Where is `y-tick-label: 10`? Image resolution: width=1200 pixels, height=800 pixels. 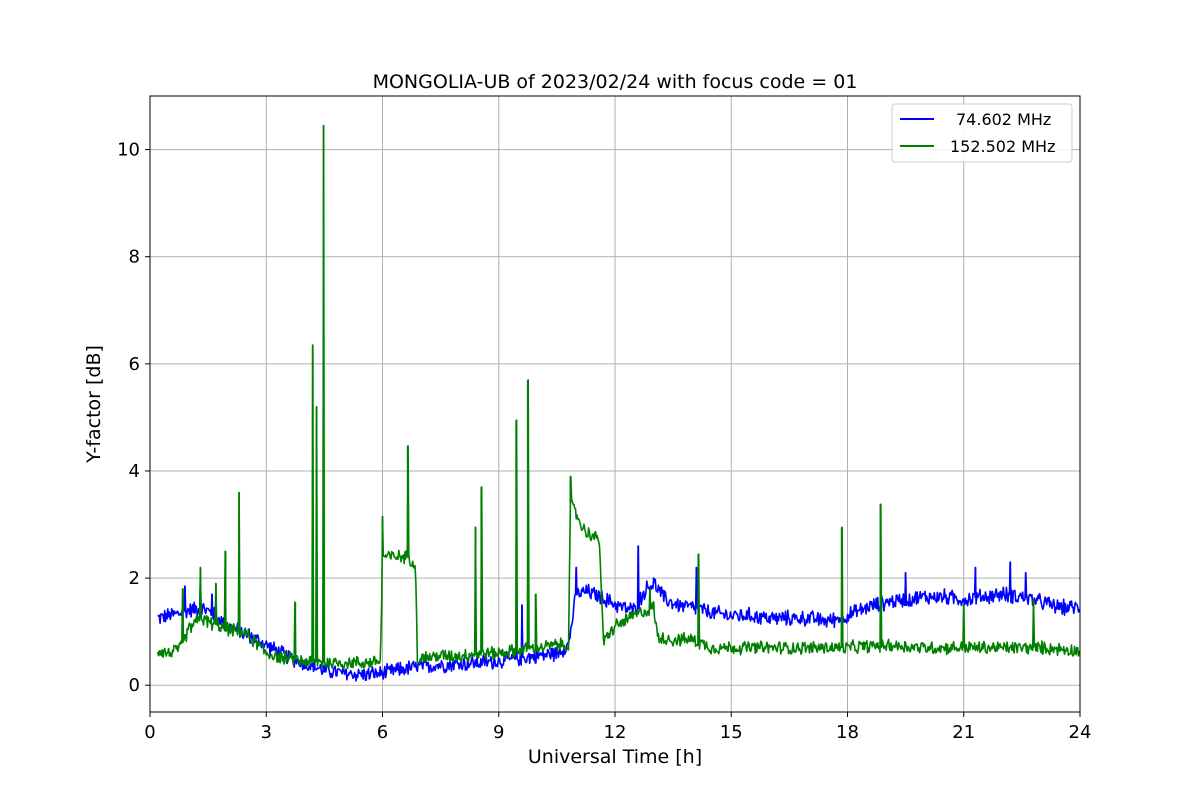 y-tick-label: 10 is located at coordinates (128, 150).